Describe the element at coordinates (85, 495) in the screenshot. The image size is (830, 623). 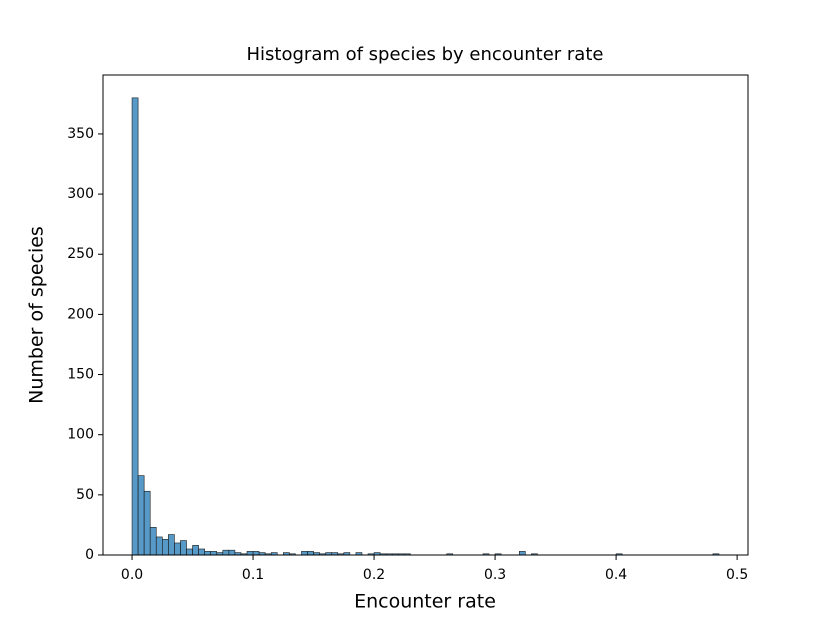
I see `y-tick-label: 50` at that location.